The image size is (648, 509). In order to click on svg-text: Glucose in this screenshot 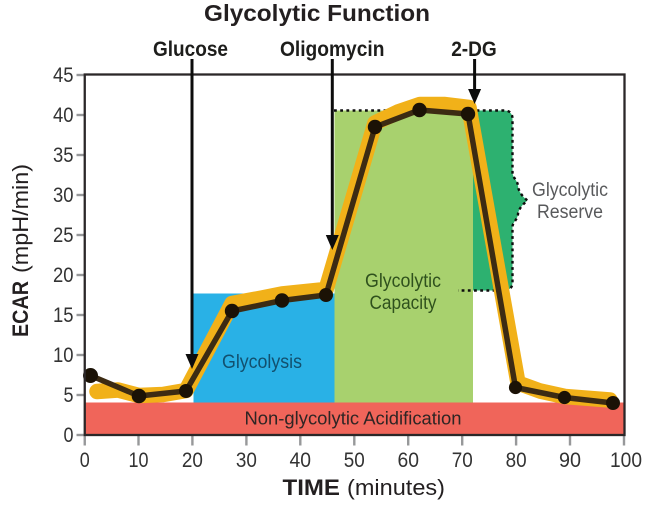, I will do `click(190, 49)`.